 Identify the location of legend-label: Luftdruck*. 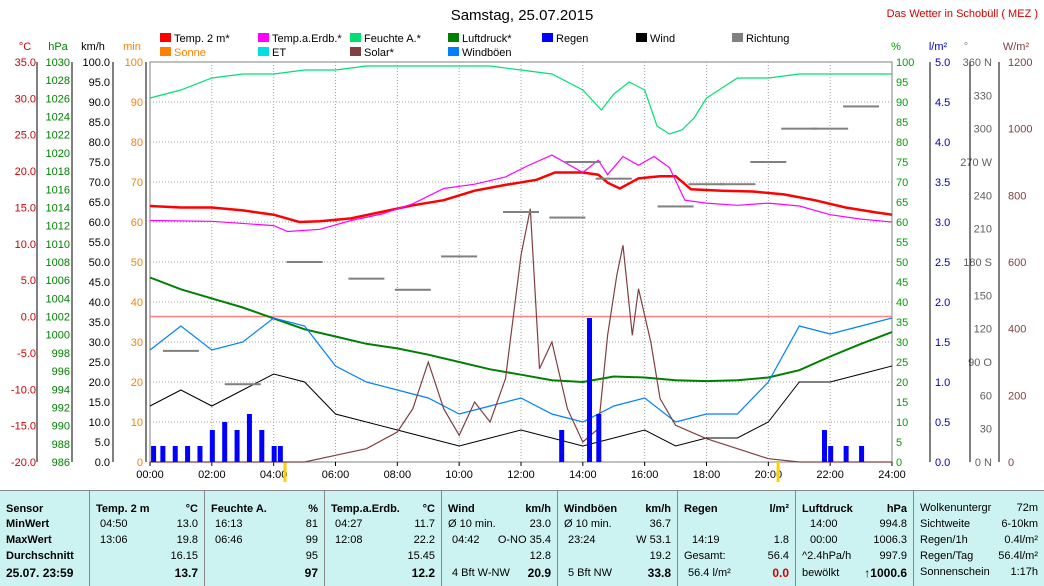
(487, 39).